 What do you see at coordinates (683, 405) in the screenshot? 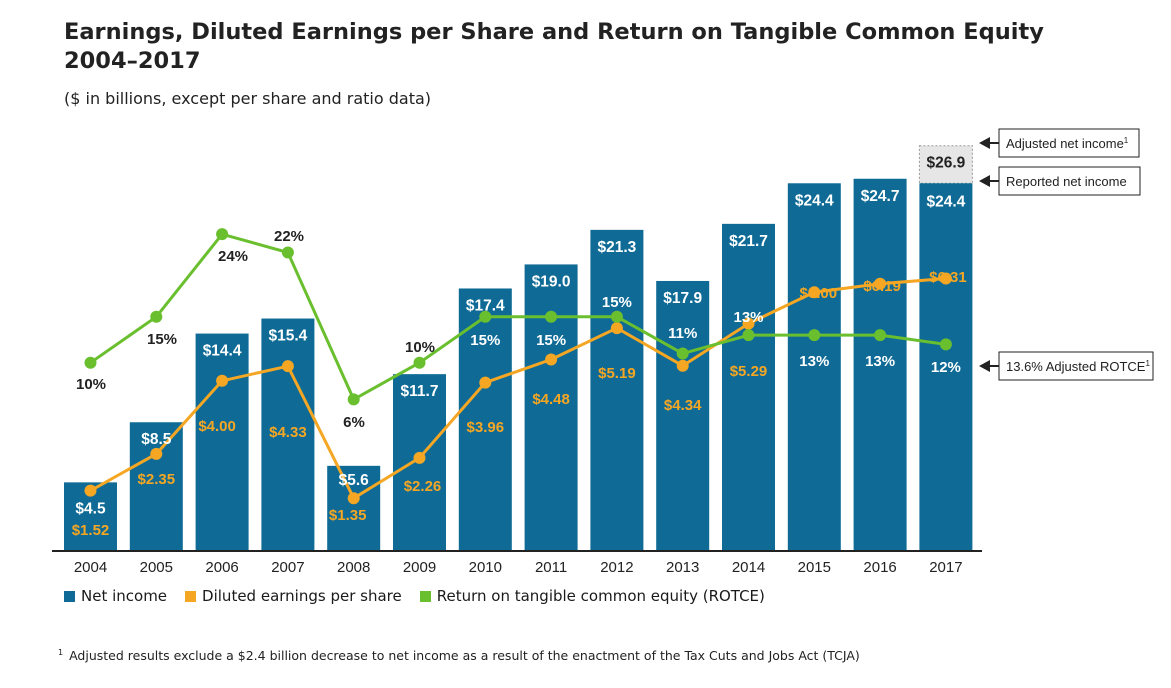
I see `label-eps-2013: $4.34` at bounding box center [683, 405].